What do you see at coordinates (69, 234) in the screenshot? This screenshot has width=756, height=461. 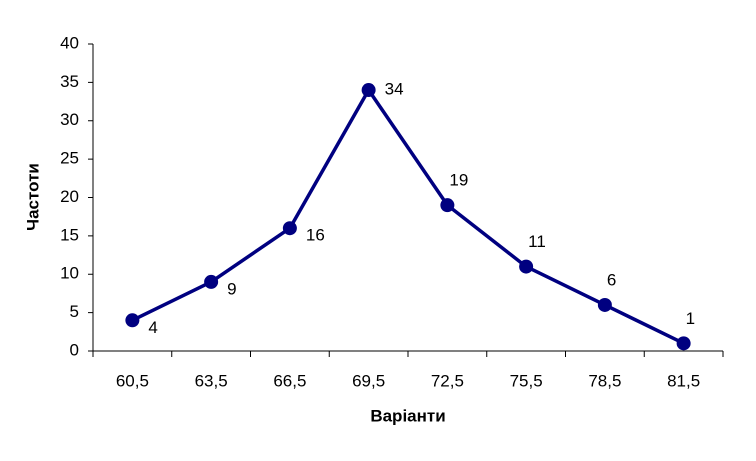 I see `y-tick-label: 15` at bounding box center [69, 234].